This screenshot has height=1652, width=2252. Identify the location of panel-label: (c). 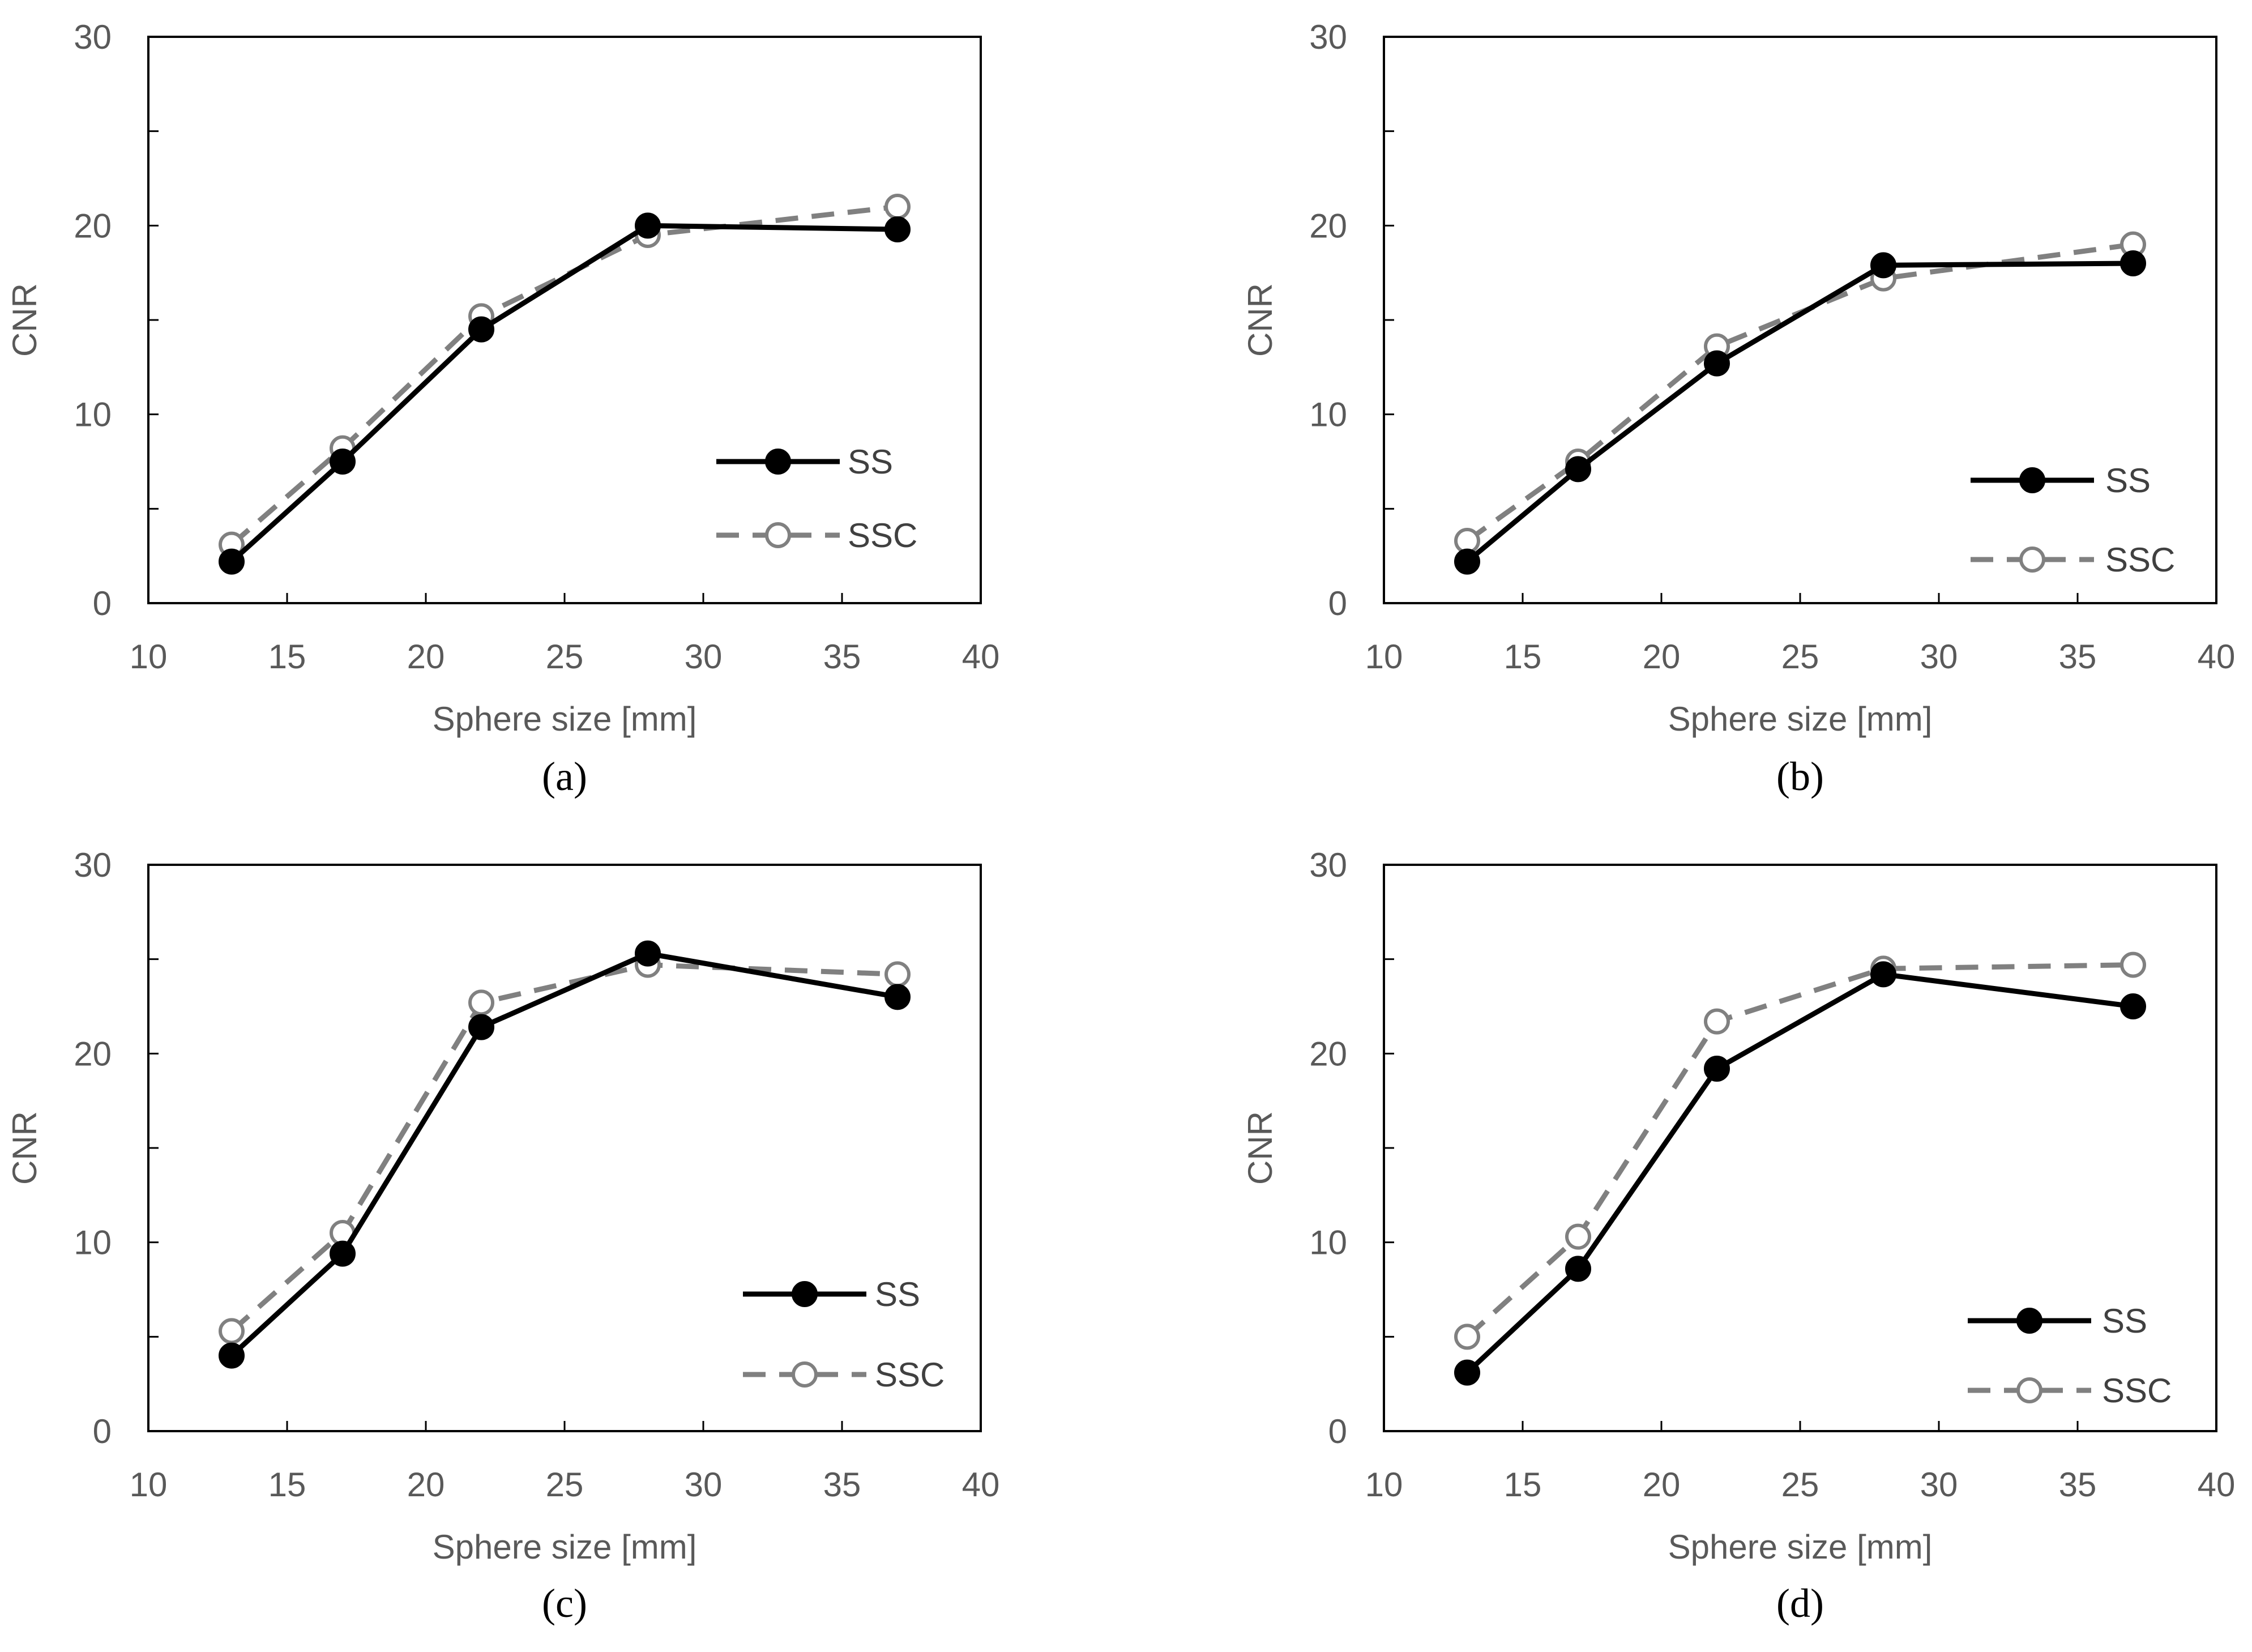
(564, 1604).